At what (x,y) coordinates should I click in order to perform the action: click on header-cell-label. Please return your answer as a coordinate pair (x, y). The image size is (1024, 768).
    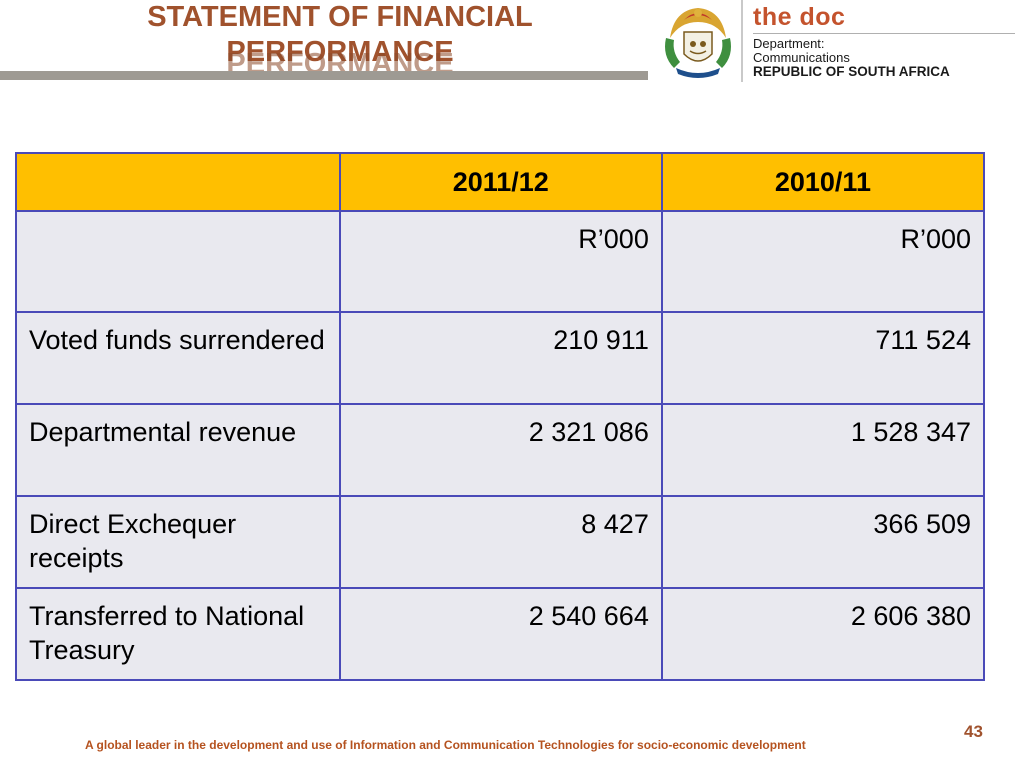
    Looking at the image, I should click on (178, 182).